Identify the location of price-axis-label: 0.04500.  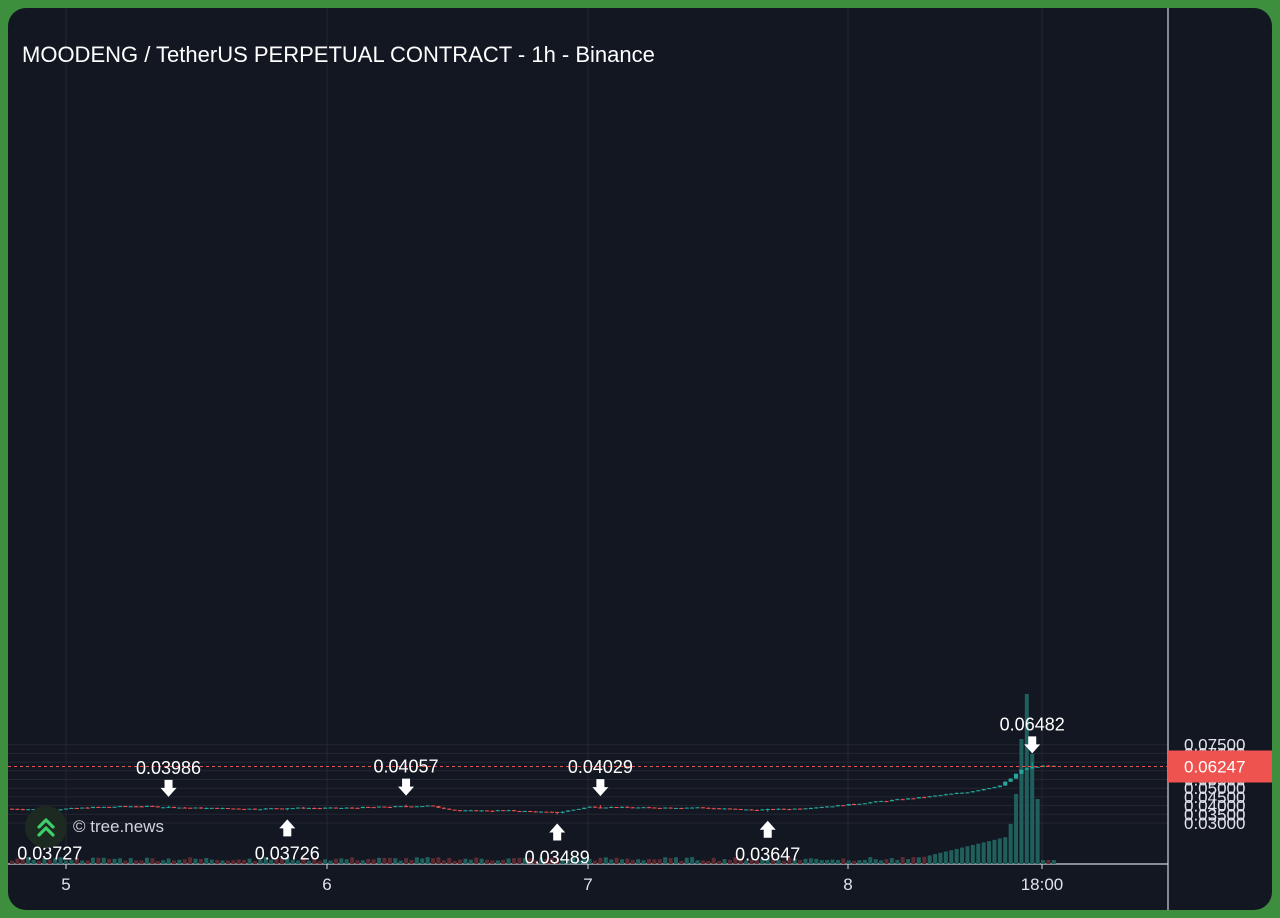
(1214, 797).